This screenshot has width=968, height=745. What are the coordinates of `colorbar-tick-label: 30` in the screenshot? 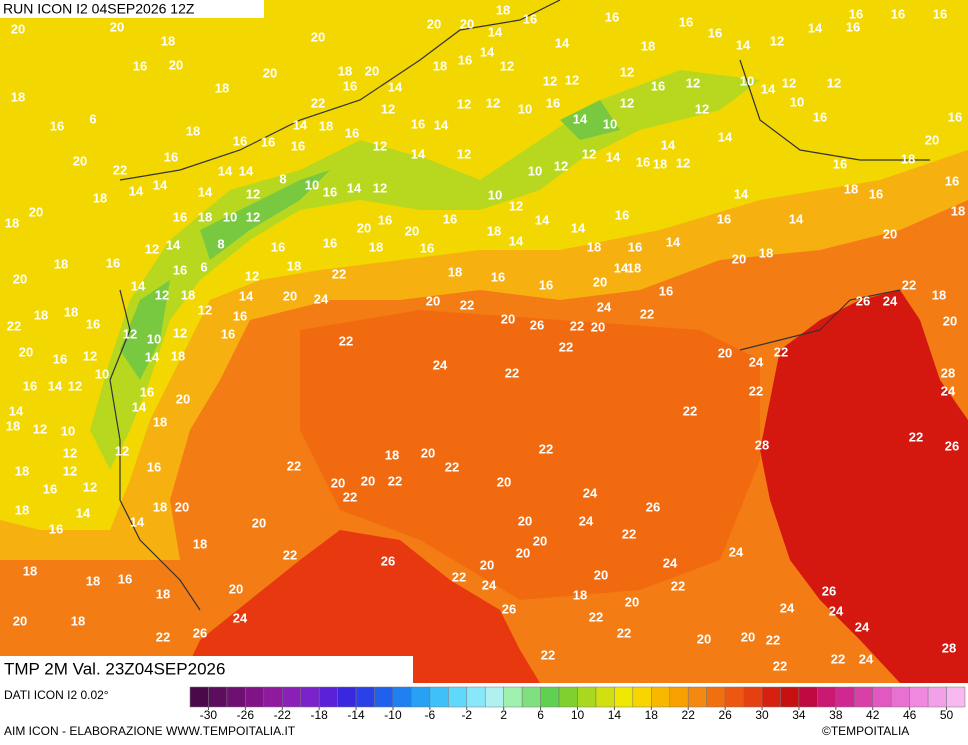 It's located at (762, 715).